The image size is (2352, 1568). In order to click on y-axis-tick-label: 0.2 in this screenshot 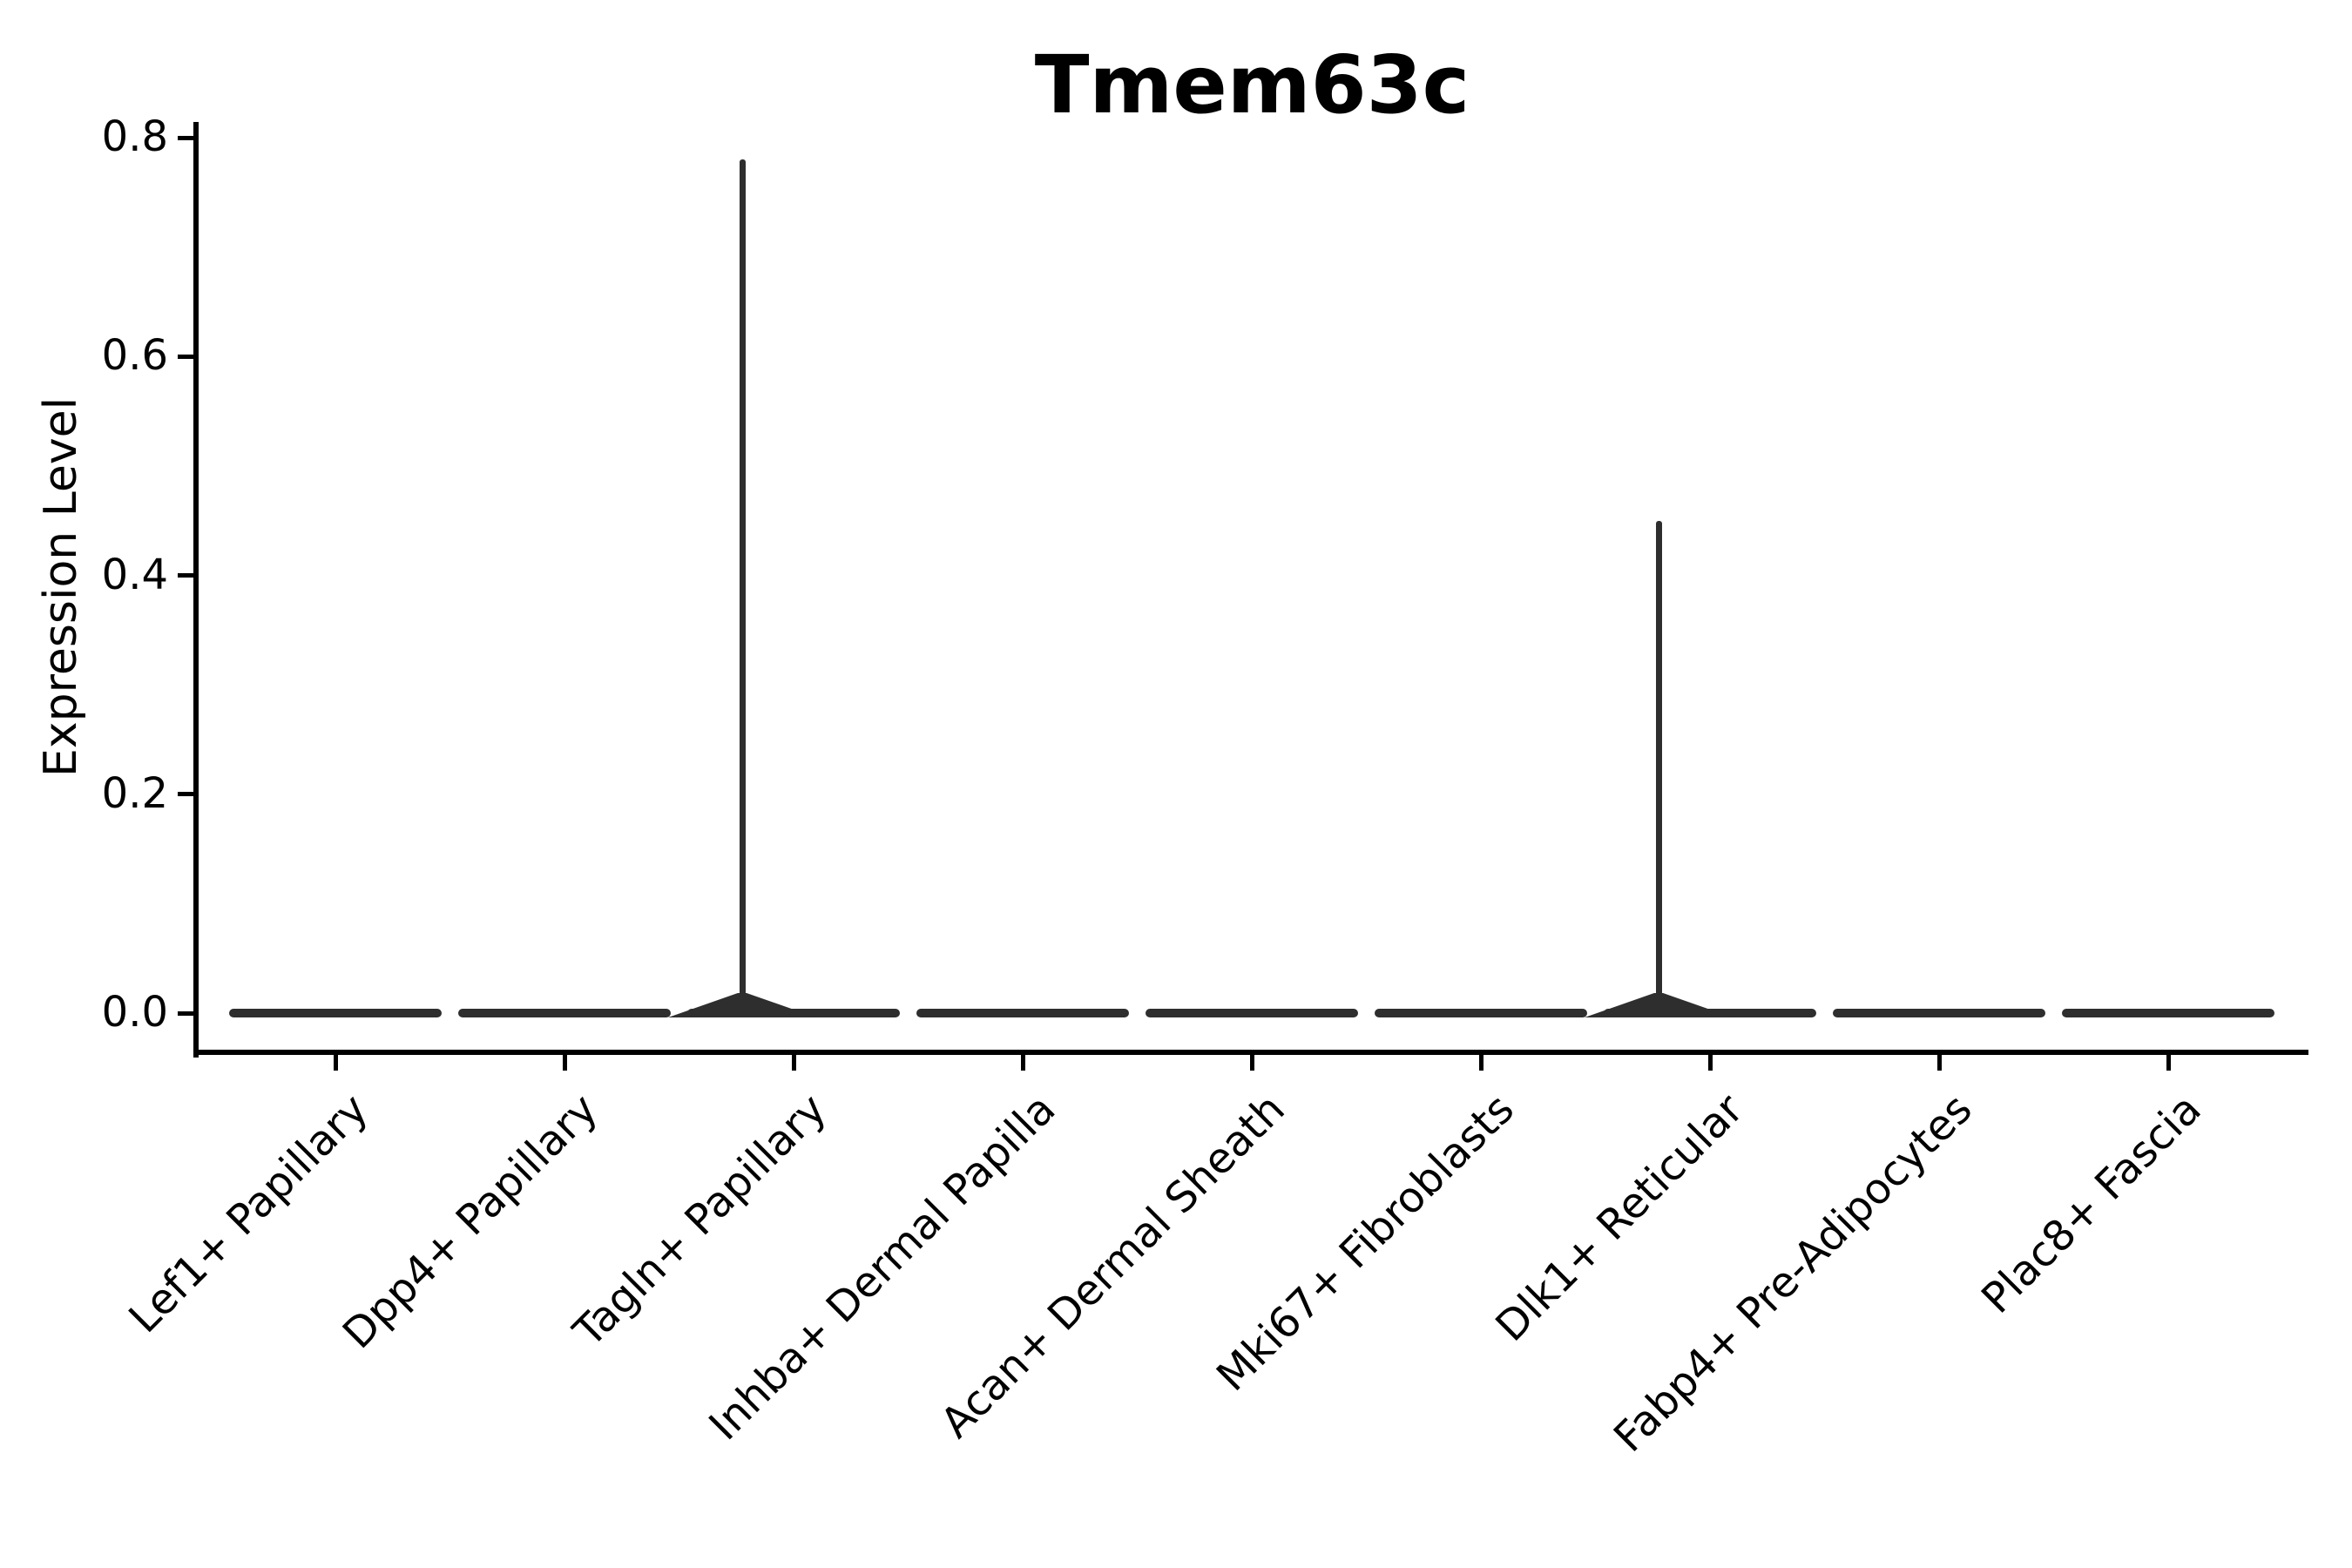, I will do `click(134, 793)`.